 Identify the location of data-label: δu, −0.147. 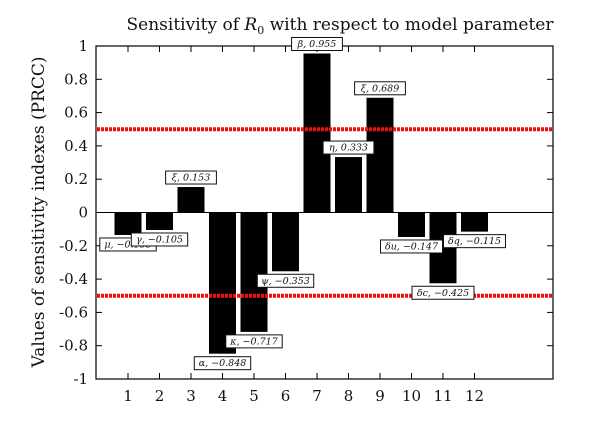
(412, 246).